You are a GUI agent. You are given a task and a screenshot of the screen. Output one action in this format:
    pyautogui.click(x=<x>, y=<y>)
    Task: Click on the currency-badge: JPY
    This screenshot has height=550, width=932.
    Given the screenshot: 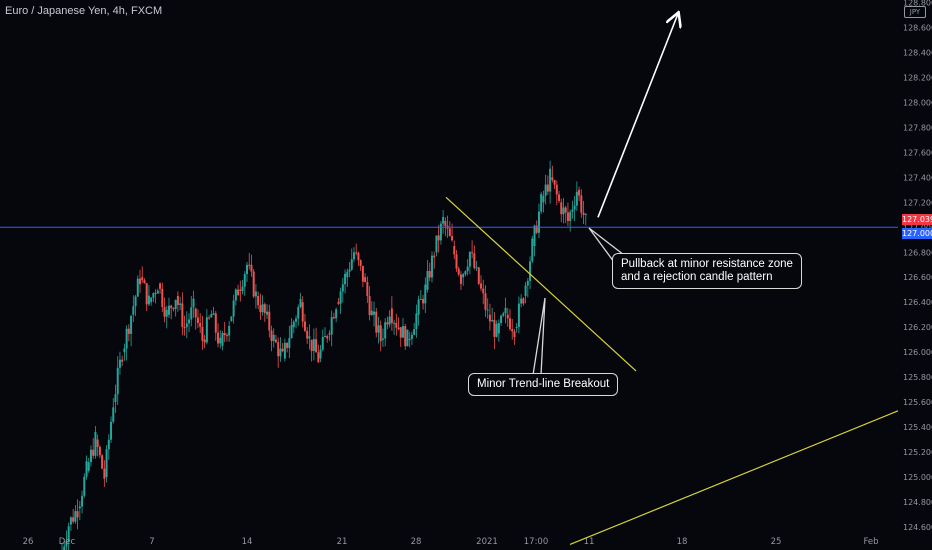 What is the action you would take?
    pyautogui.click(x=915, y=12)
    